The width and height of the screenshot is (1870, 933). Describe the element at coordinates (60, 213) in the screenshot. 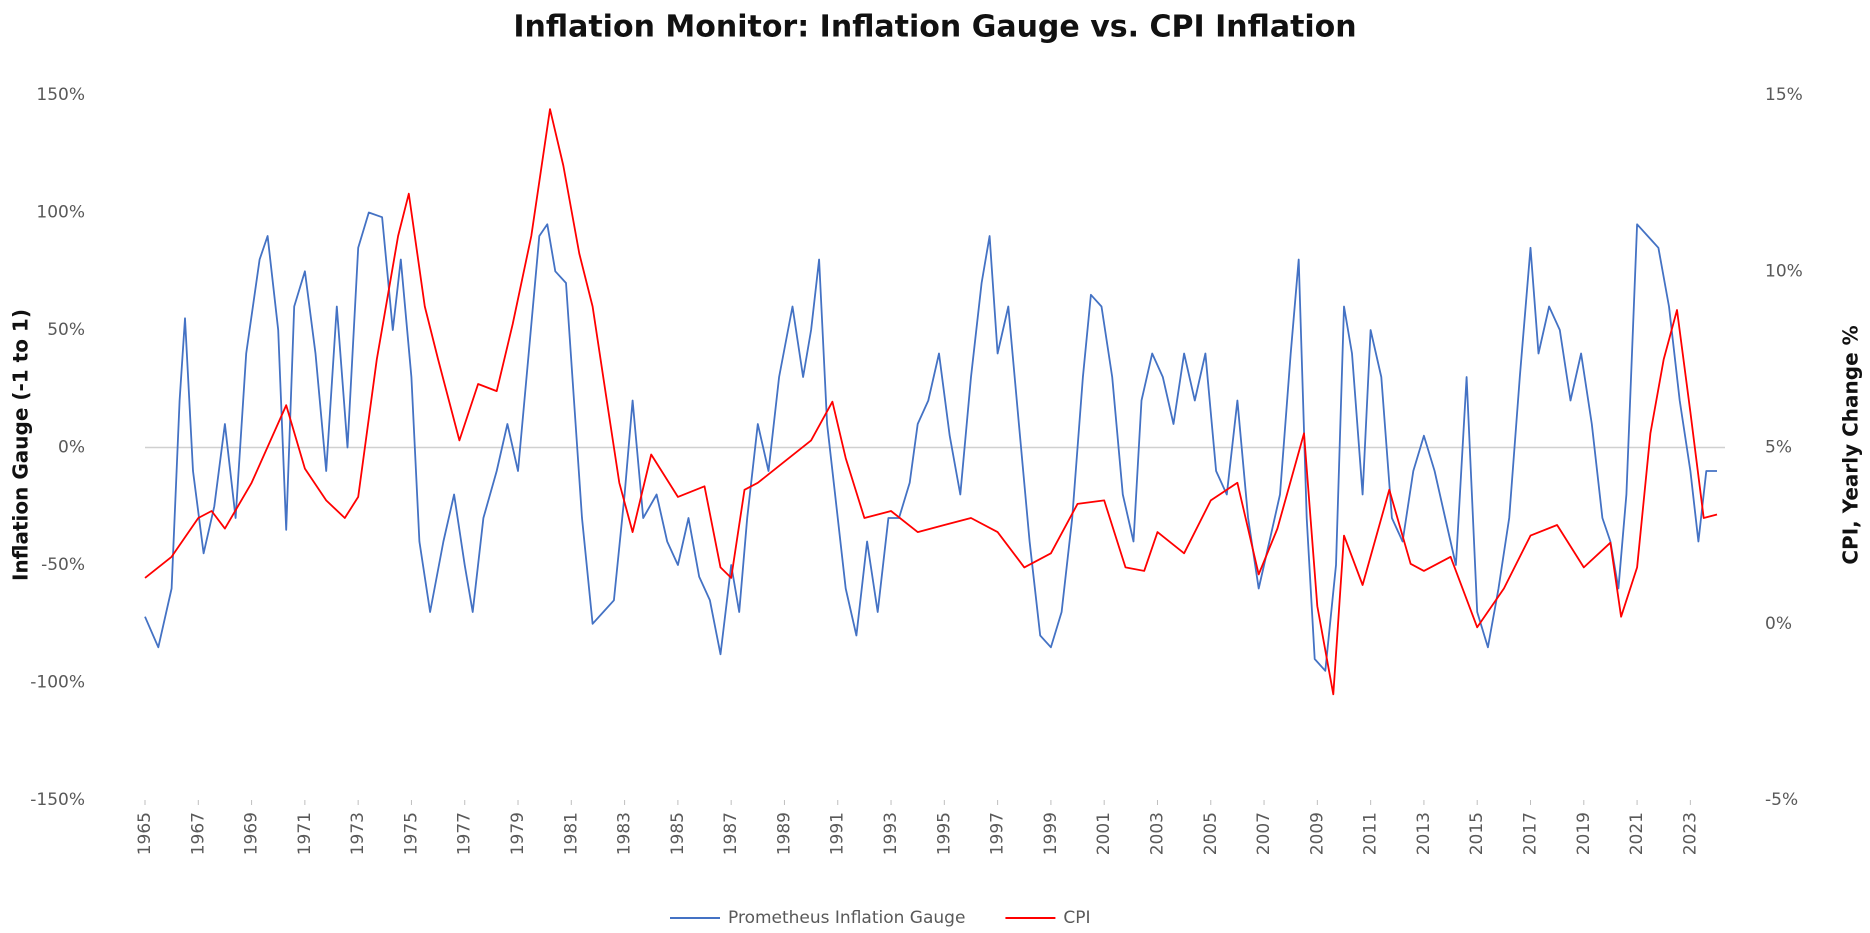

I see `y-tick-label: 100%` at that location.